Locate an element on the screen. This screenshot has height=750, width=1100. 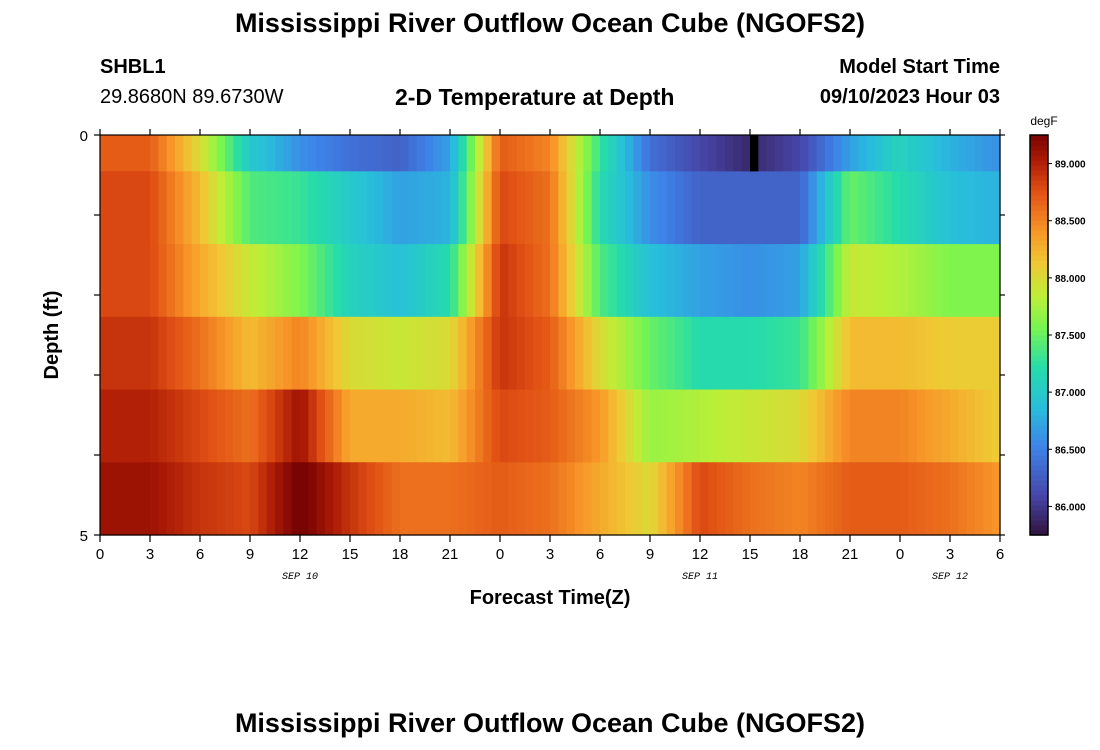
x-tick-label: 9 is located at coordinates (650, 554).